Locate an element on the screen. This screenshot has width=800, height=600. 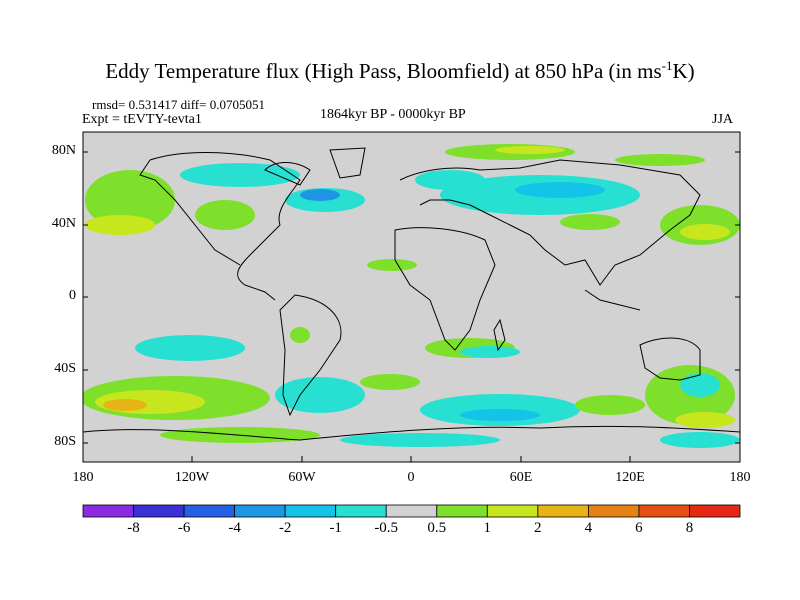
experiment-label: Expt = tEVTY-tevta1 is located at coordinates (142, 119).